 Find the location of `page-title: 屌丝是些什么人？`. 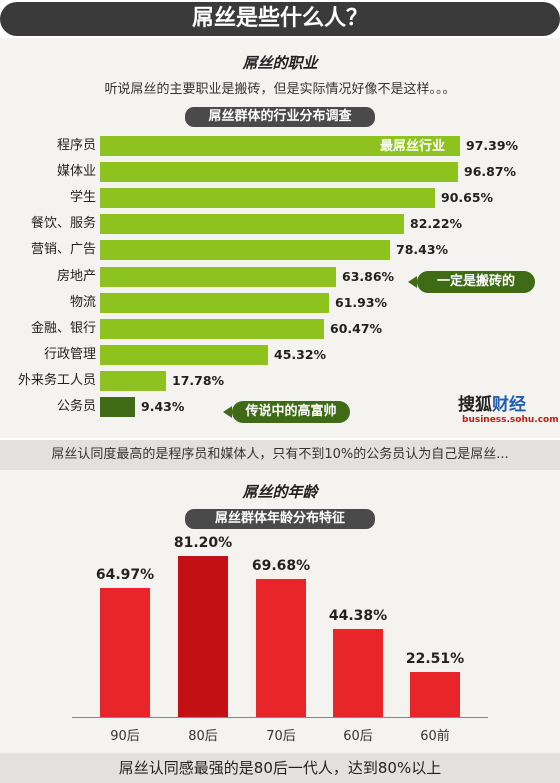

page-title: 屌丝是些什么人？ is located at coordinates (279, 18).